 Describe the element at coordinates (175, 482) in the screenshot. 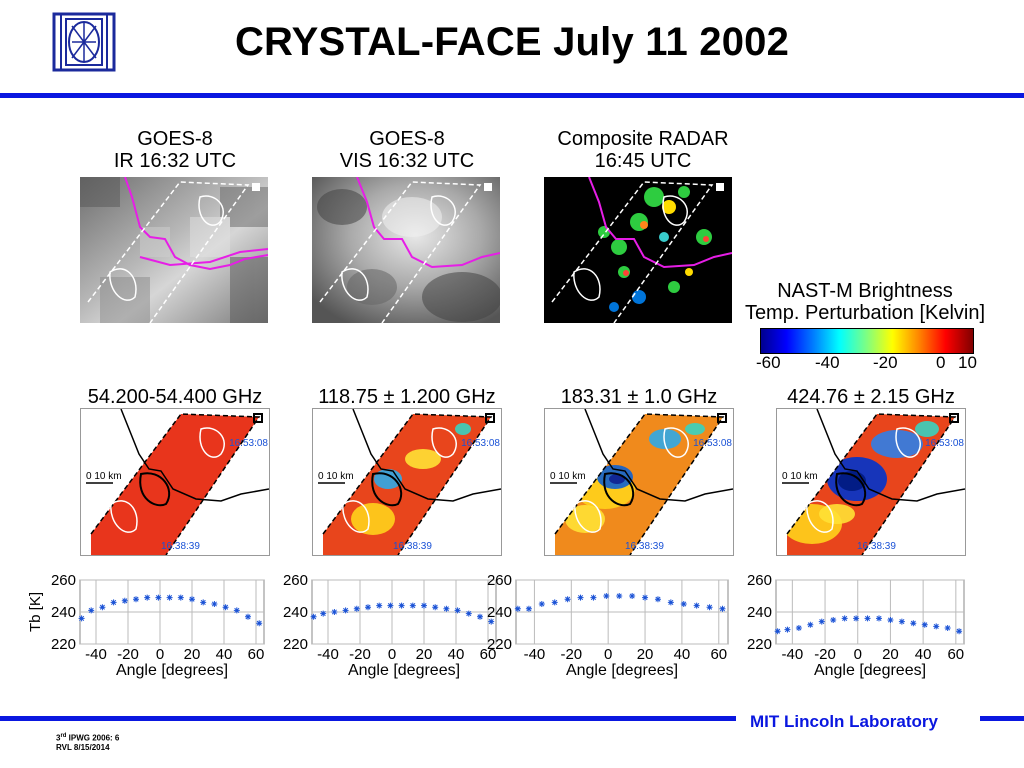

I see `channel-map-1: 0 10 km 16:53:08 16:38:39` at that location.